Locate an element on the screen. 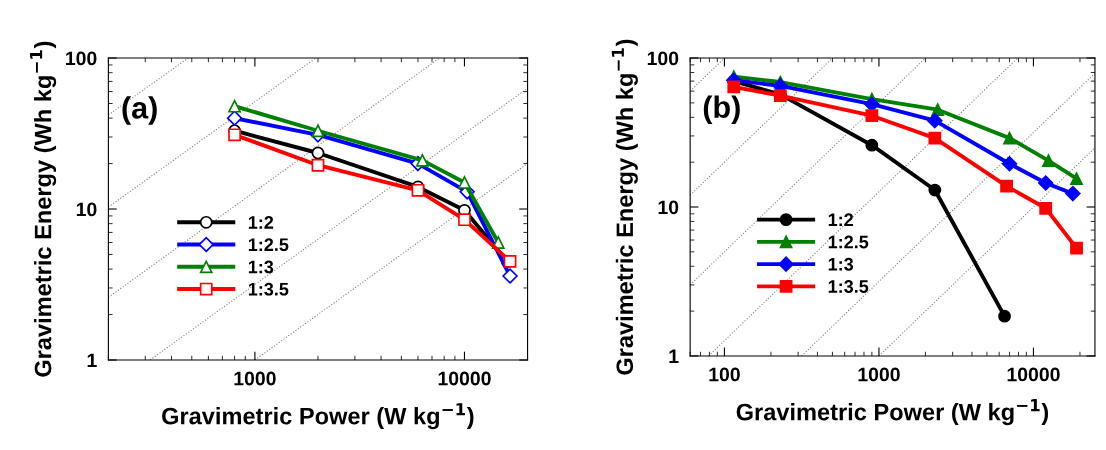 The image size is (1106, 450). annotation: (a) is located at coordinates (139, 110).